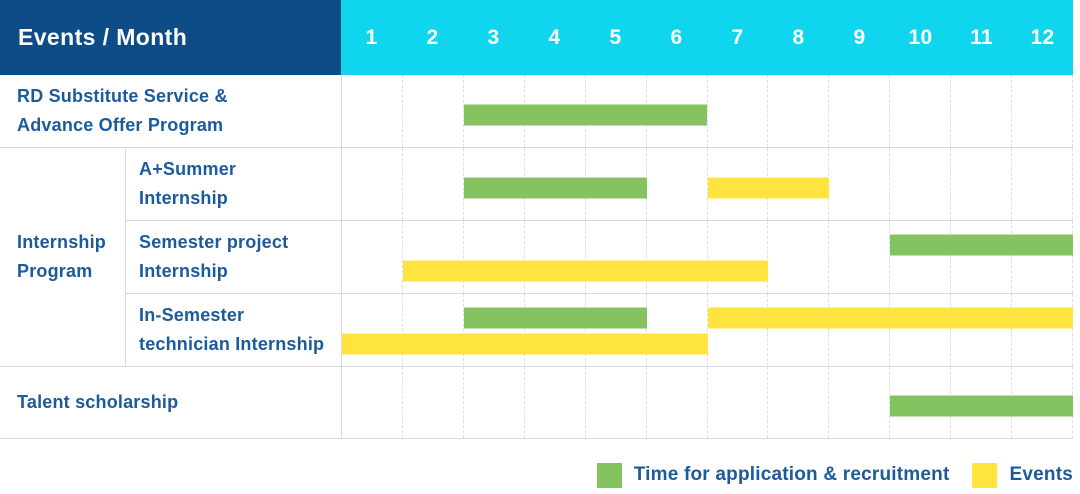 The width and height of the screenshot is (1080, 494). I want to click on row-label-in-semester-technician: In-Semester technician Internship, so click(233, 329).